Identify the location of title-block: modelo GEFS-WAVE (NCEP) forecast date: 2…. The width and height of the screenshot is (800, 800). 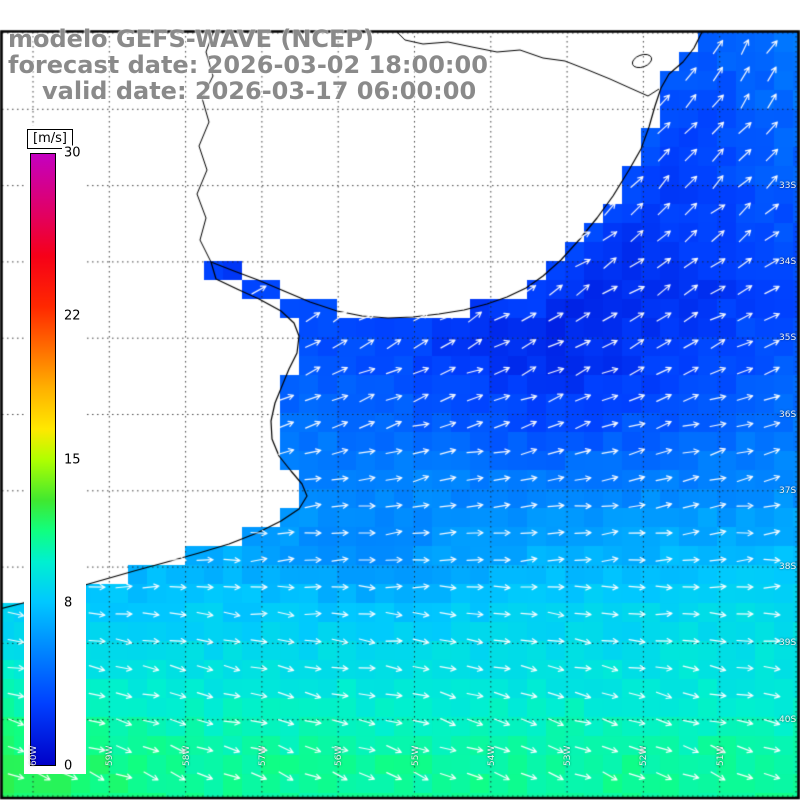
(248, 65).